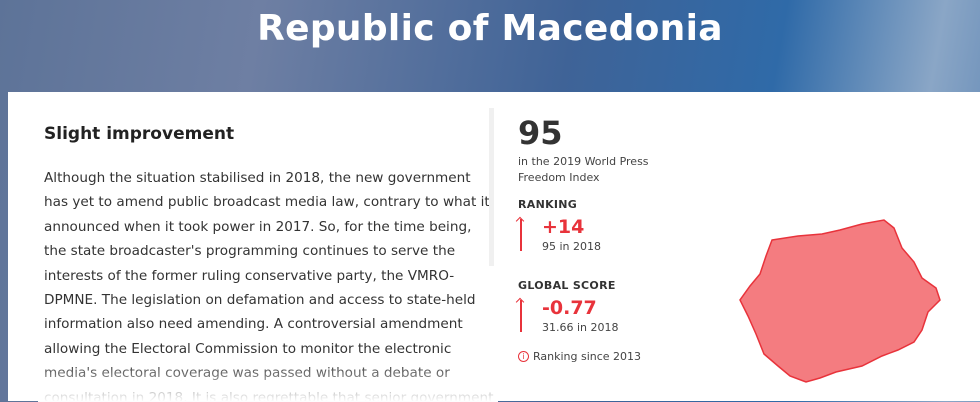 This screenshot has width=980, height=402. I want to click on ranking-history-link: i Ranking since 2013, so click(579, 356).